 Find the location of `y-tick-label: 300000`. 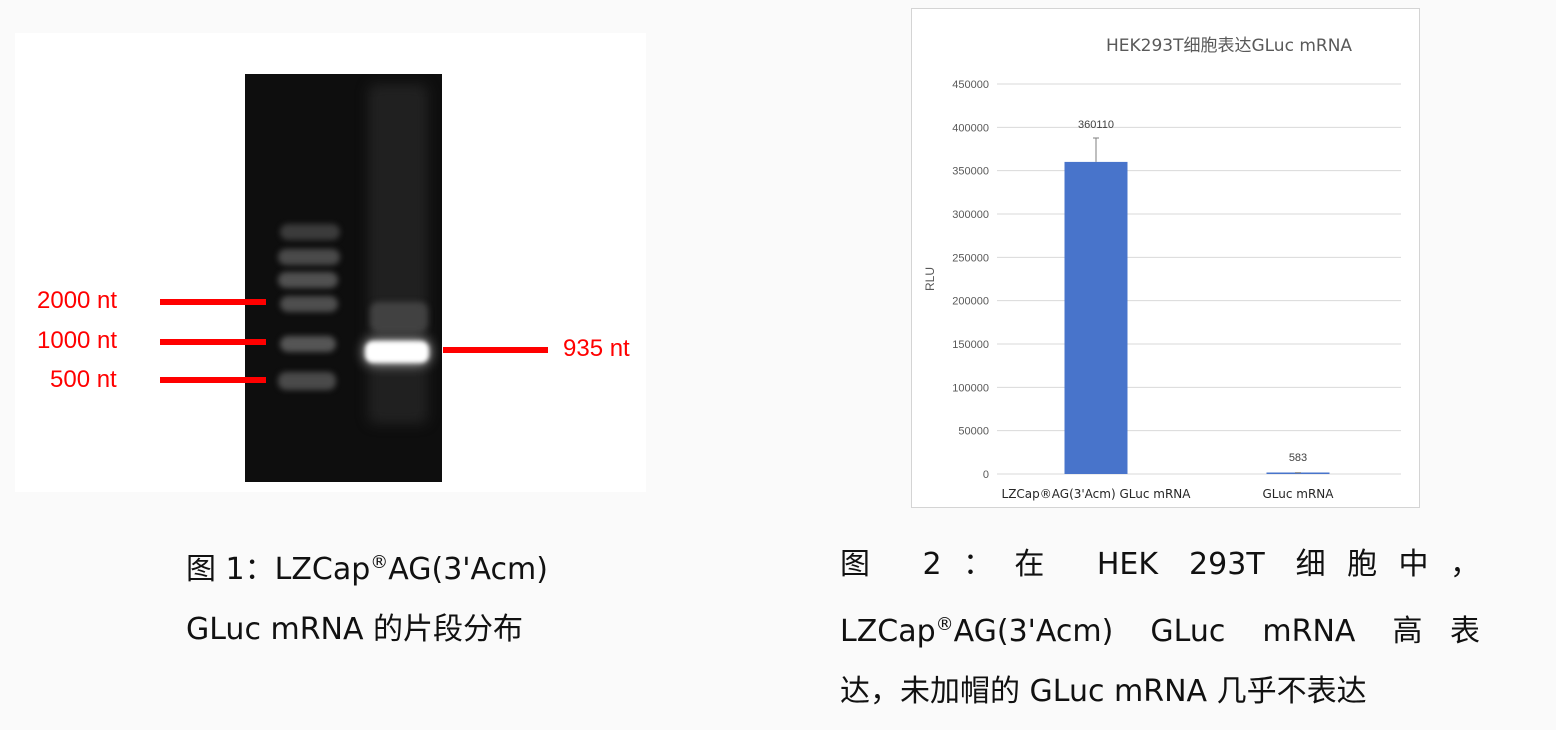

y-tick-label: 300000 is located at coordinates (970, 215).